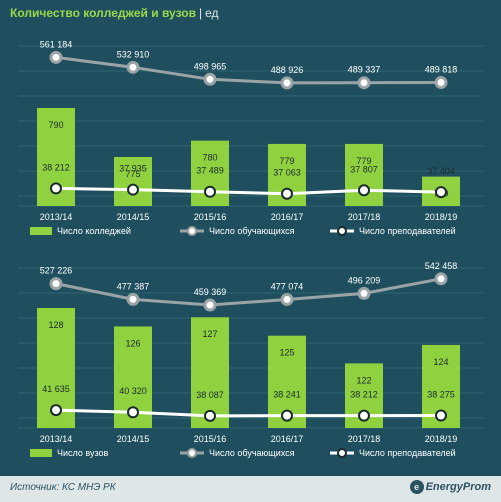 Image resolution: width=501 pixels, height=502 pixels. Describe the element at coordinates (133, 391) in the screenshot. I see `teachers-value-label: 40 320` at that location.